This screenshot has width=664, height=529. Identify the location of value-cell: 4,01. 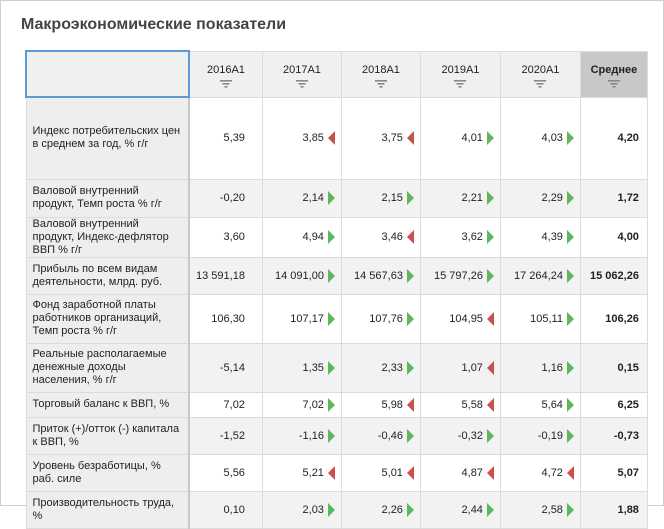
(460, 138).